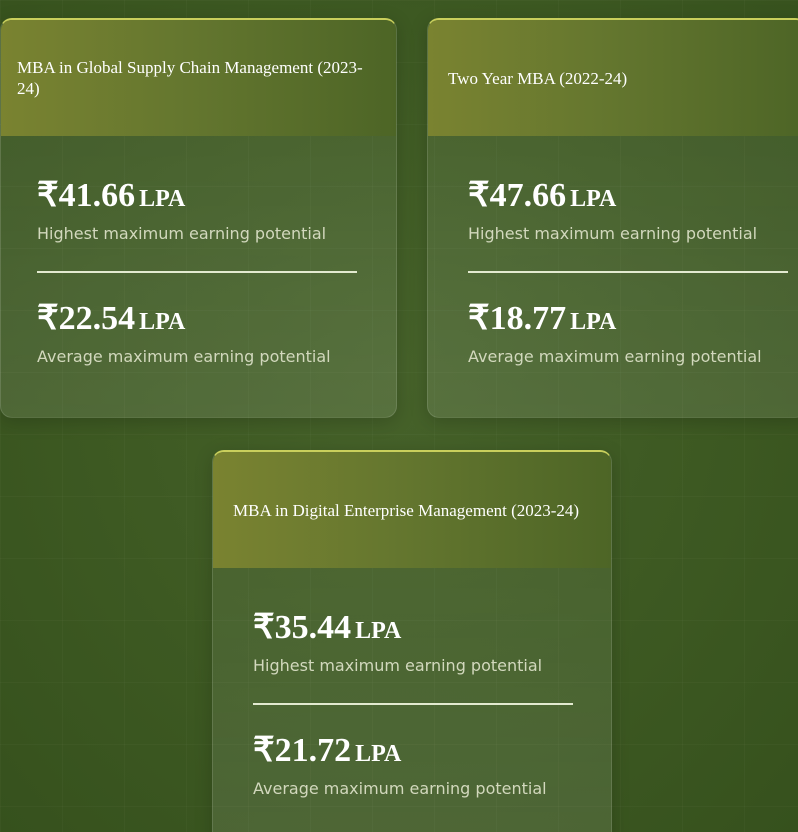  Describe the element at coordinates (216, 197) in the screenshot. I see `stat-value: ₹41.66 LPA` at that location.